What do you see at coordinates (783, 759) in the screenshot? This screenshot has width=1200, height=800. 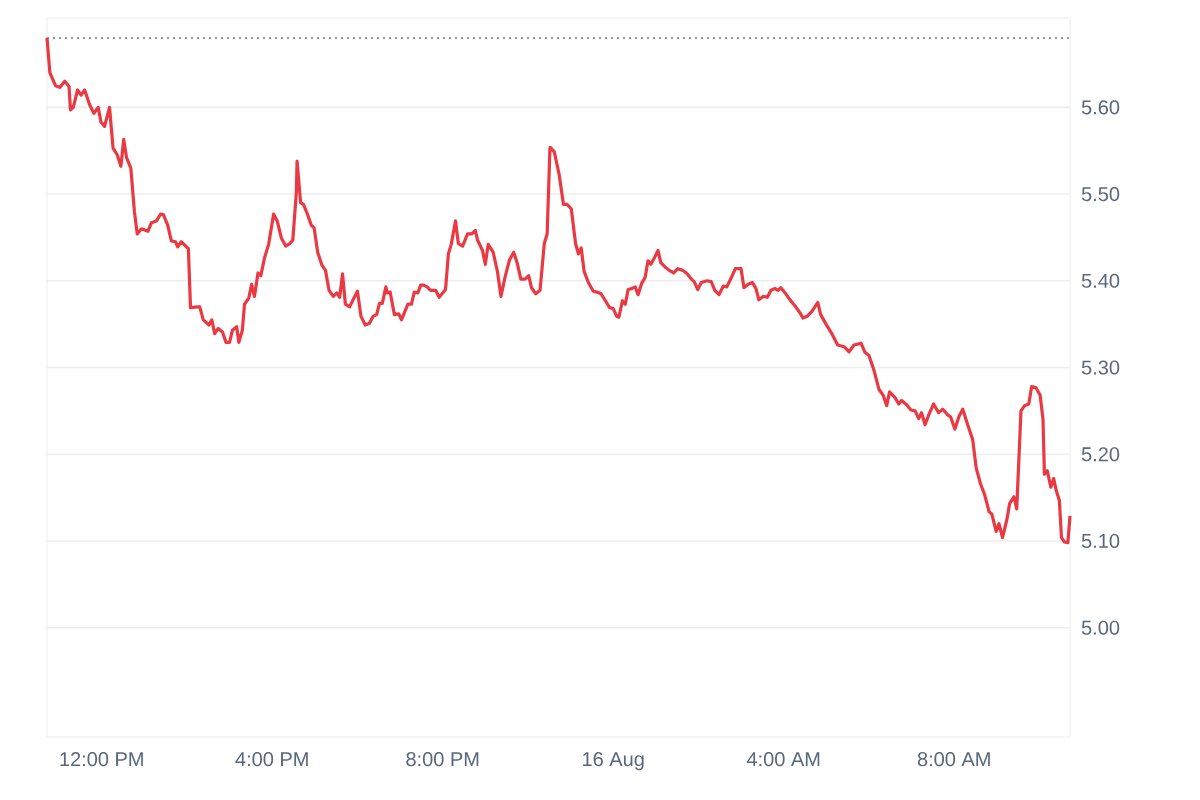 I see `x-tick-label: 4:00 AM` at bounding box center [783, 759].